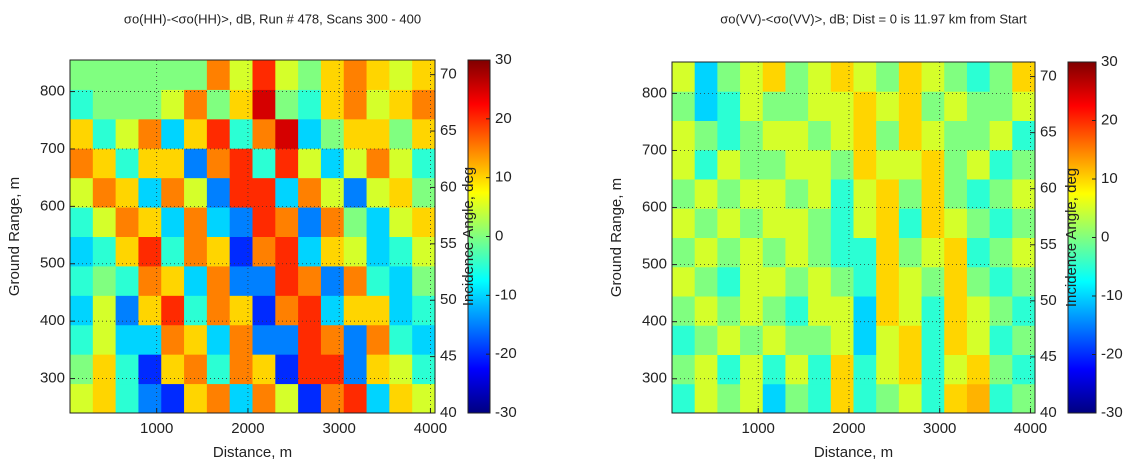 This screenshot has height=464, width=1145. Describe the element at coordinates (506, 294) in the screenshot. I see `colorbar-tick-label: -10` at that location.